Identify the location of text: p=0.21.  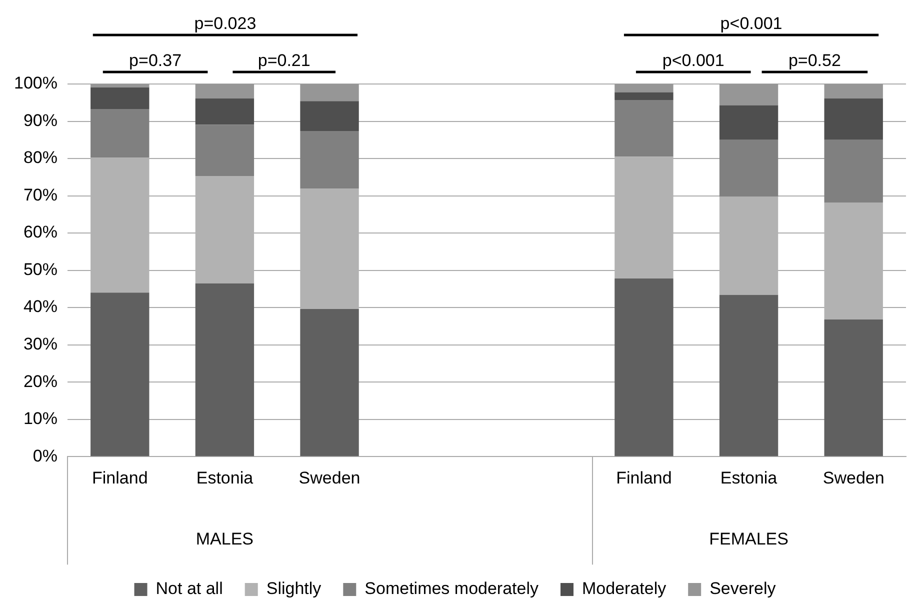
(284, 60).